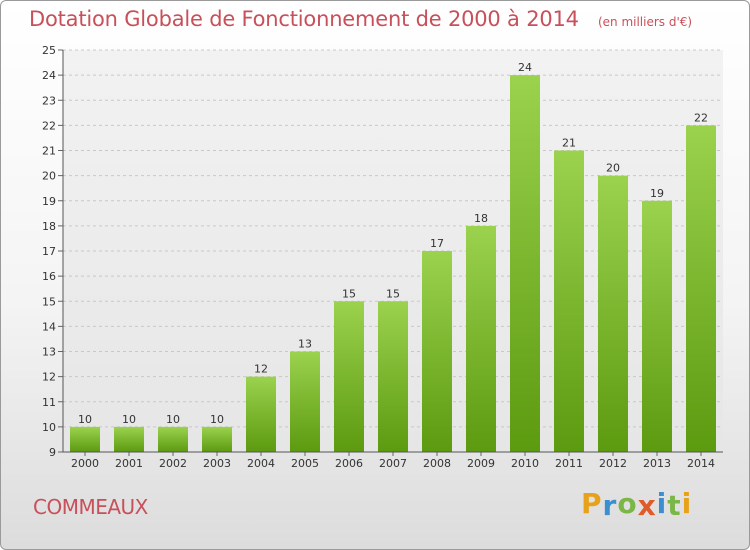 Image resolution: width=750 pixels, height=550 pixels. I want to click on commune-name: COMMEAUX, so click(90, 507).